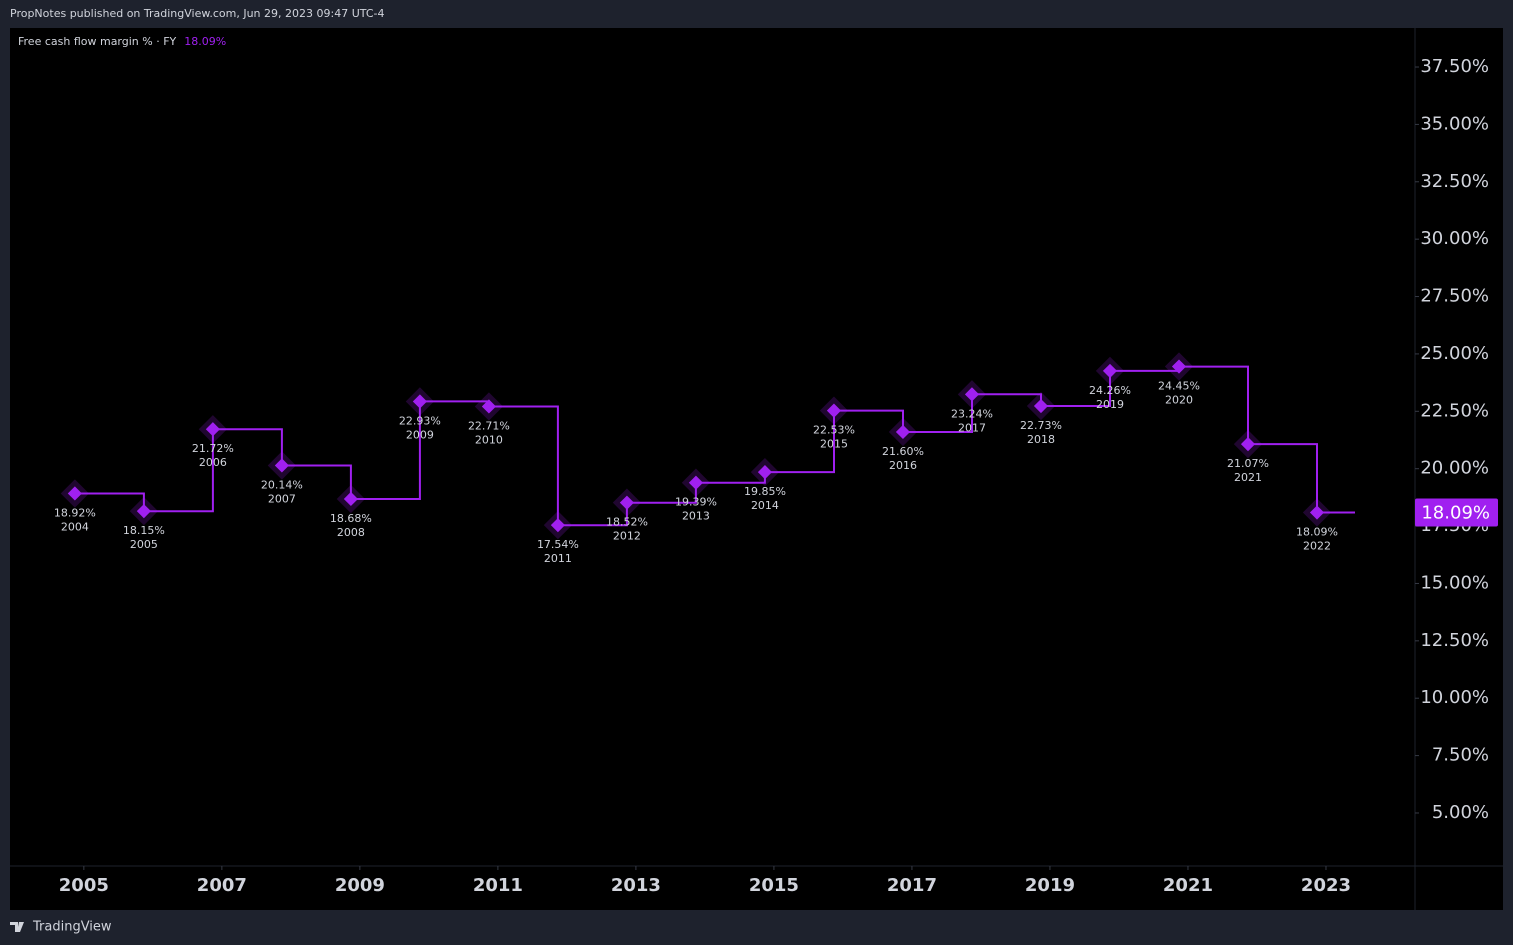 This screenshot has height=945, width=1513. Describe the element at coordinates (1110, 404) in the screenshot. I see `year-label: 2019` at that location.